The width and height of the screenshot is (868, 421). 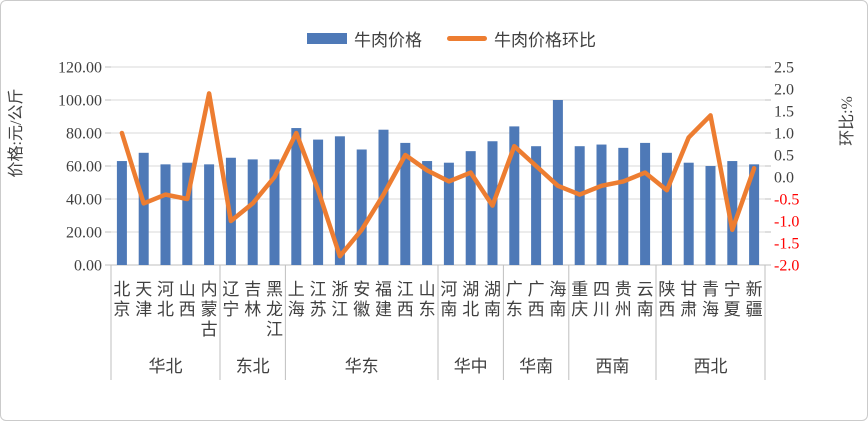 What do you see at coordinates (361, 289) in the screenshot?
I see `category-label-char: 安` at bounding box center [361, 289].